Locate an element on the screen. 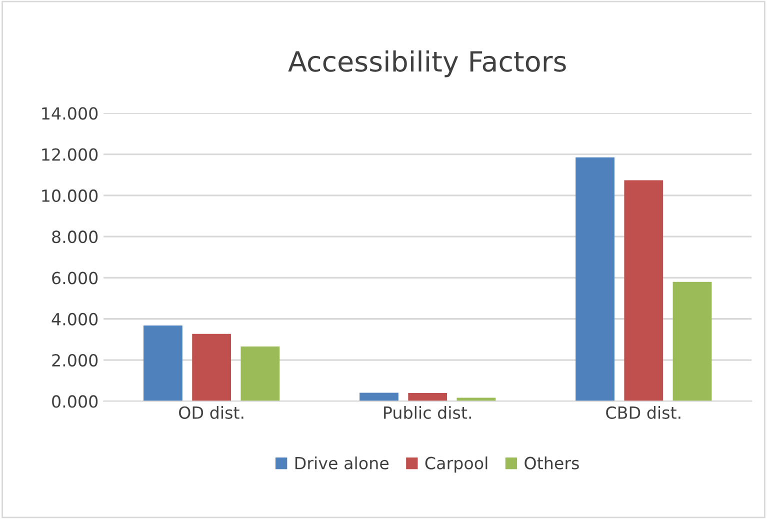 This screenshot has width=767, height=519. y-tick-label: 10.000 is located at coordinates (70, 195).